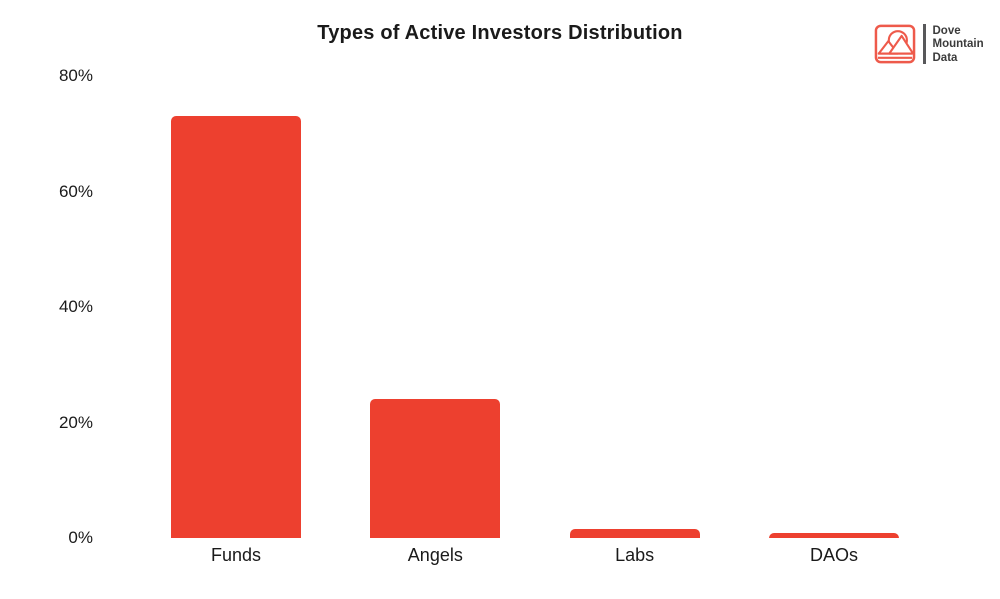  I want to click on chart-title: Types of Active Investors Distribution, so click(500, 33).